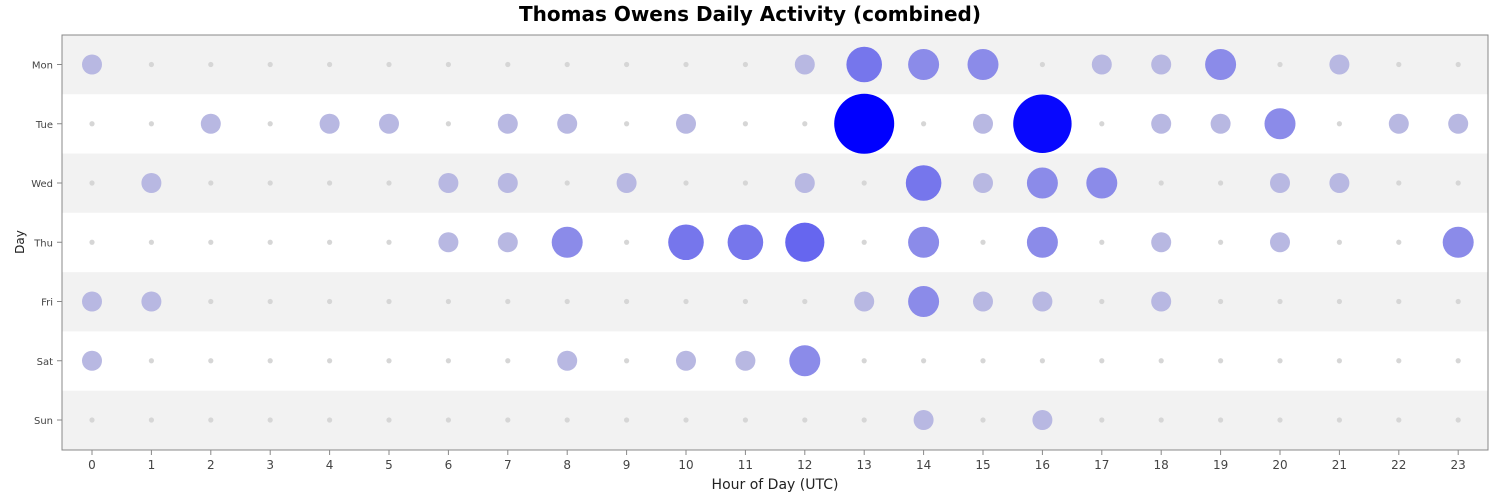 This screenshot has width=1500, height=500. I want to click on x-tick-label: 15, so click(982, 465).